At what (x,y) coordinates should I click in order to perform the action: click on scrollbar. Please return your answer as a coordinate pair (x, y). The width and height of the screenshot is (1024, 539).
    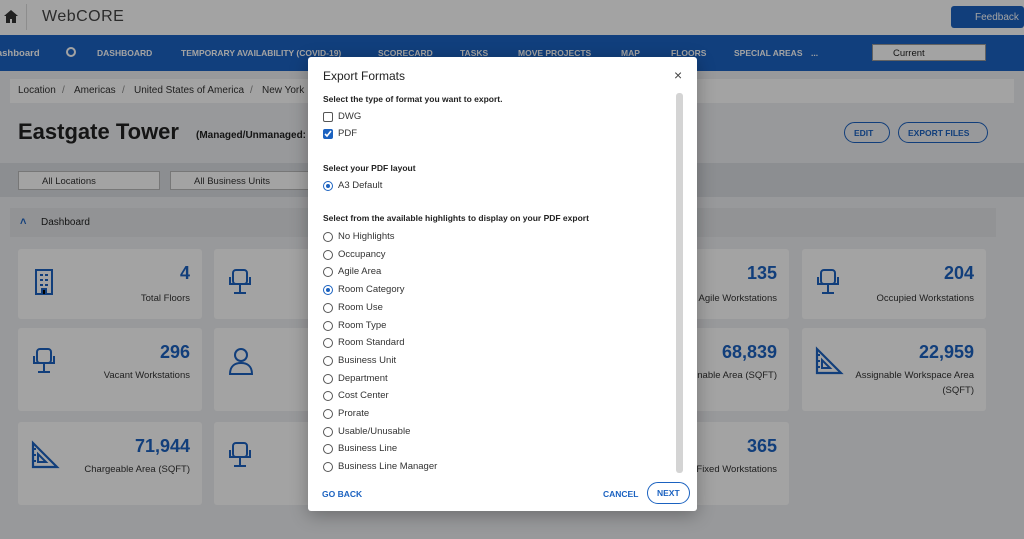
    Looking at the image, I should click on (679, 283).